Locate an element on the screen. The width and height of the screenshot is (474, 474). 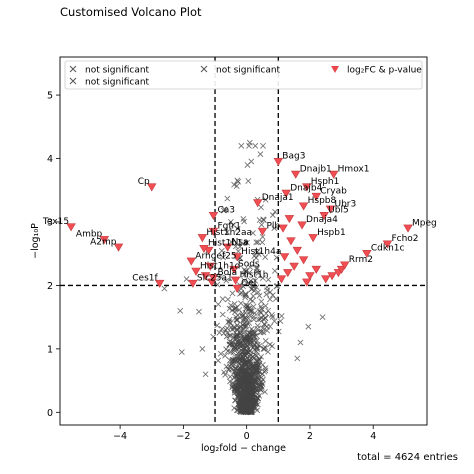
significant-point-fcho2 is located at coordinates (387, 244).